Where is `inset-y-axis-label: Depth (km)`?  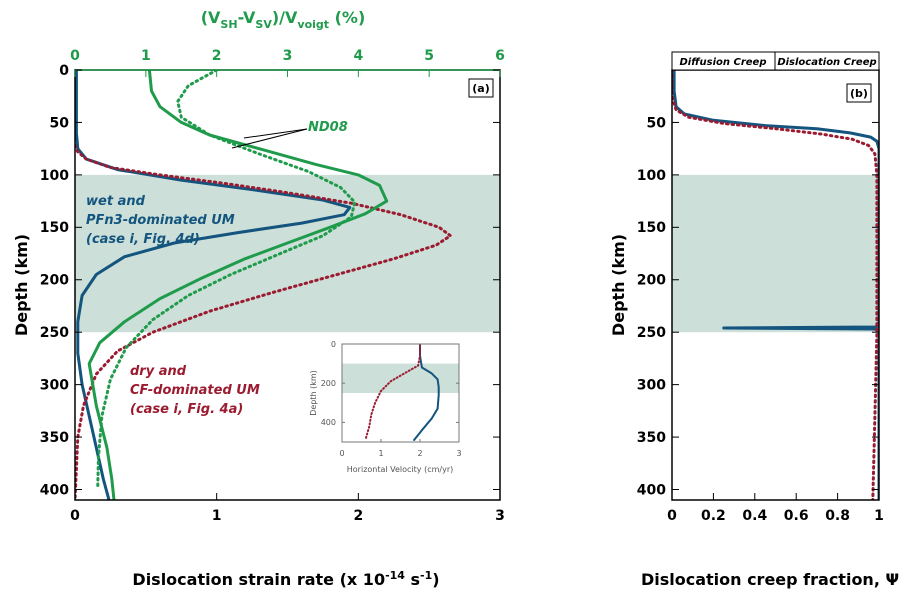
inset-y-axis-label: Depth (km) is located at coordinates (313, 393).